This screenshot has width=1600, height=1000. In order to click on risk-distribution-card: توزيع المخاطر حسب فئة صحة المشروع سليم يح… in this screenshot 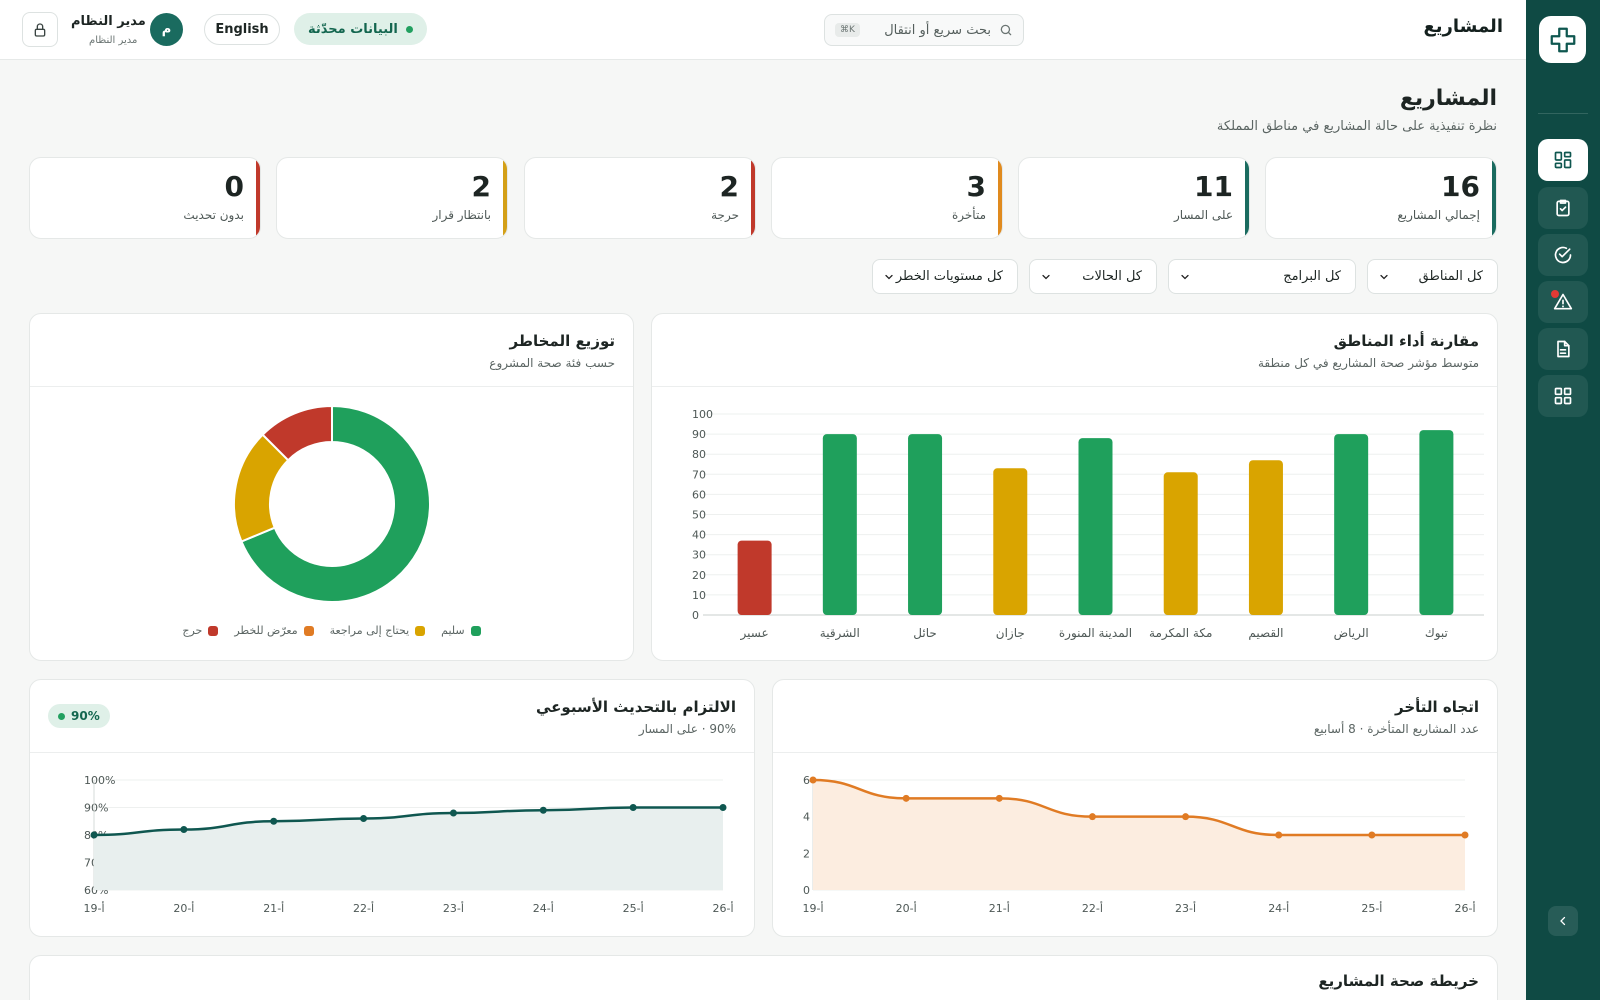, I will do `click(331, 487)`.